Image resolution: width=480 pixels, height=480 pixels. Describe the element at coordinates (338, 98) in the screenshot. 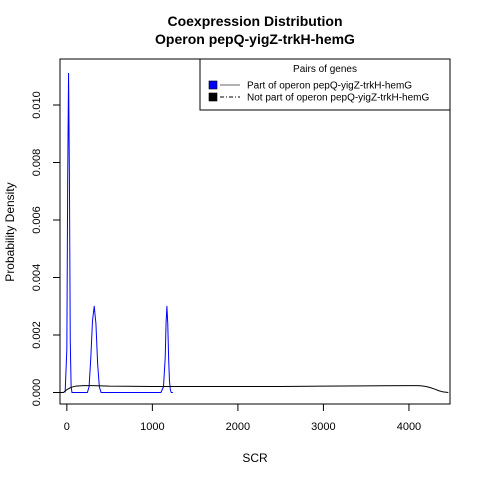

I see `legend-entry-label: Not part of operon pepQ-yigZ-trkH-hemG` at that location.